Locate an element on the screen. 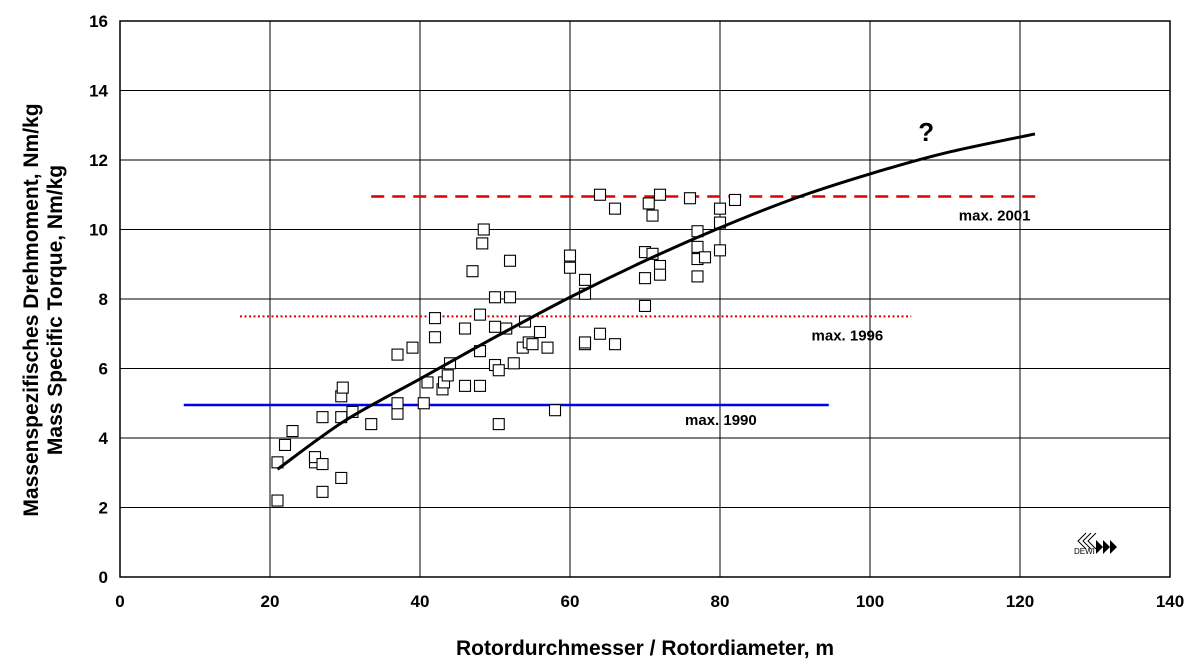 This screenshot has height=663, width=1192. x-axis-title: Rotordurchmesser / Rotordiameter, m is located at coordinates (645, 648).